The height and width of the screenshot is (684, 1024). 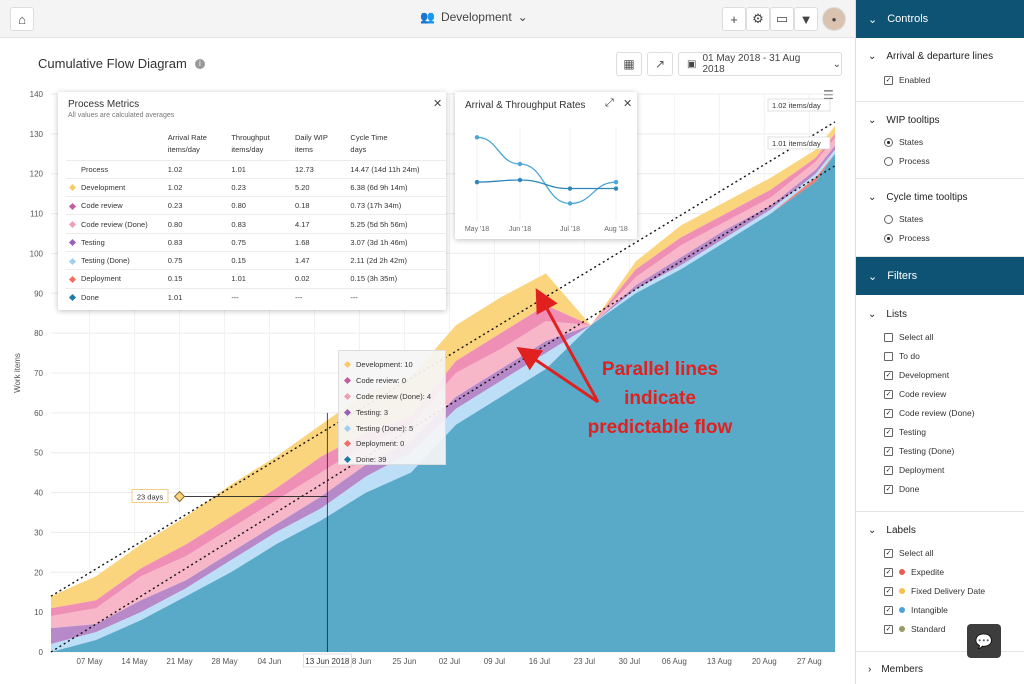 I want to click on filter-option: ✓ Select all, so click(x=909, y=553).